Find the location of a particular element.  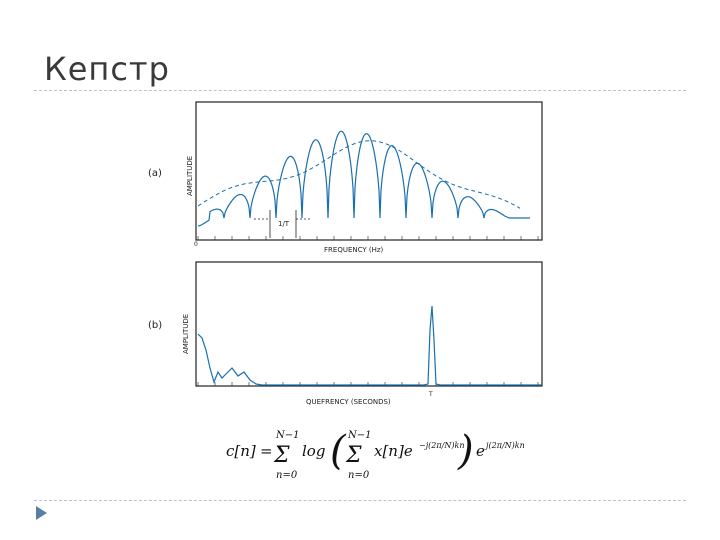

next-slide-icon is located at coordinates (41, 513).